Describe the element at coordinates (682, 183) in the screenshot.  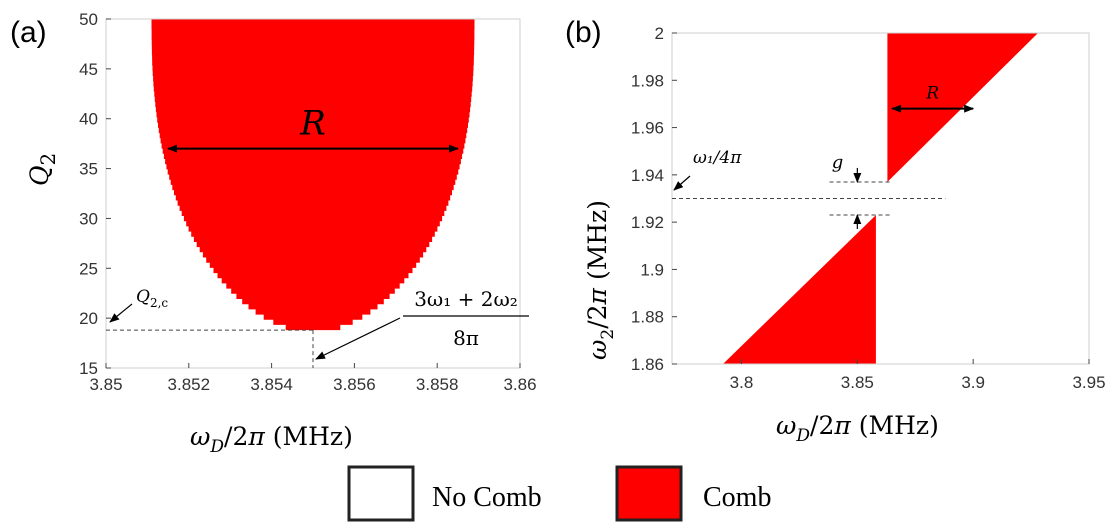
I see `omega-arrow` at that location.